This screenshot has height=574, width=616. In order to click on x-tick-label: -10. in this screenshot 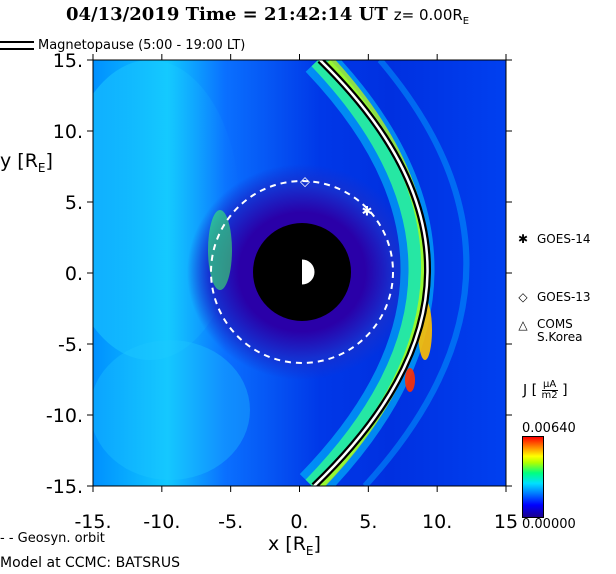, I will do `click(161, 522)`.